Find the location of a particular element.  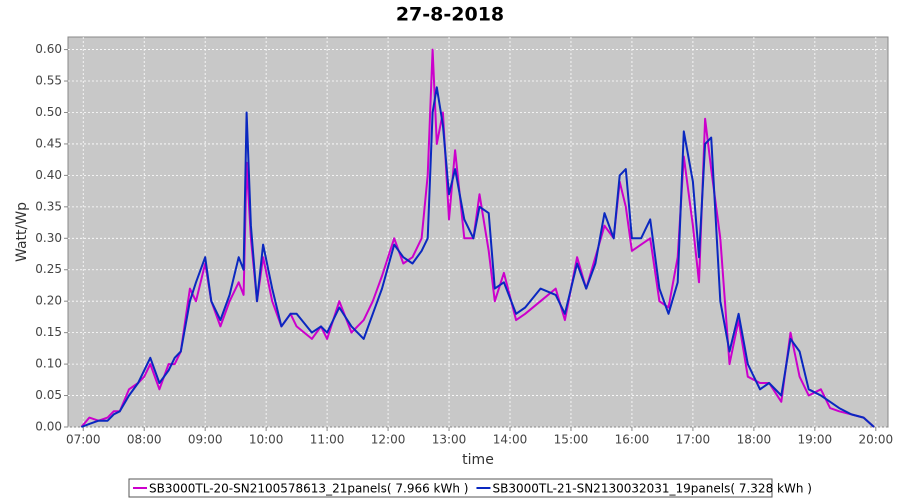

x-tick-label: 17:00 is located at coordinates (693, 440).